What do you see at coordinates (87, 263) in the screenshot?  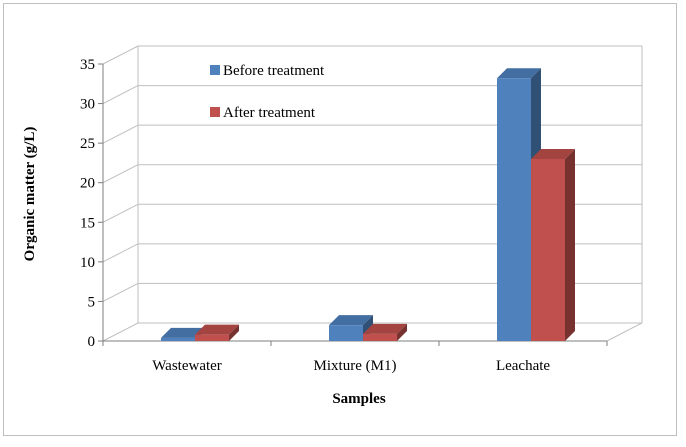 I see `y-tick-label: 10` at bounding box center [87, 263].